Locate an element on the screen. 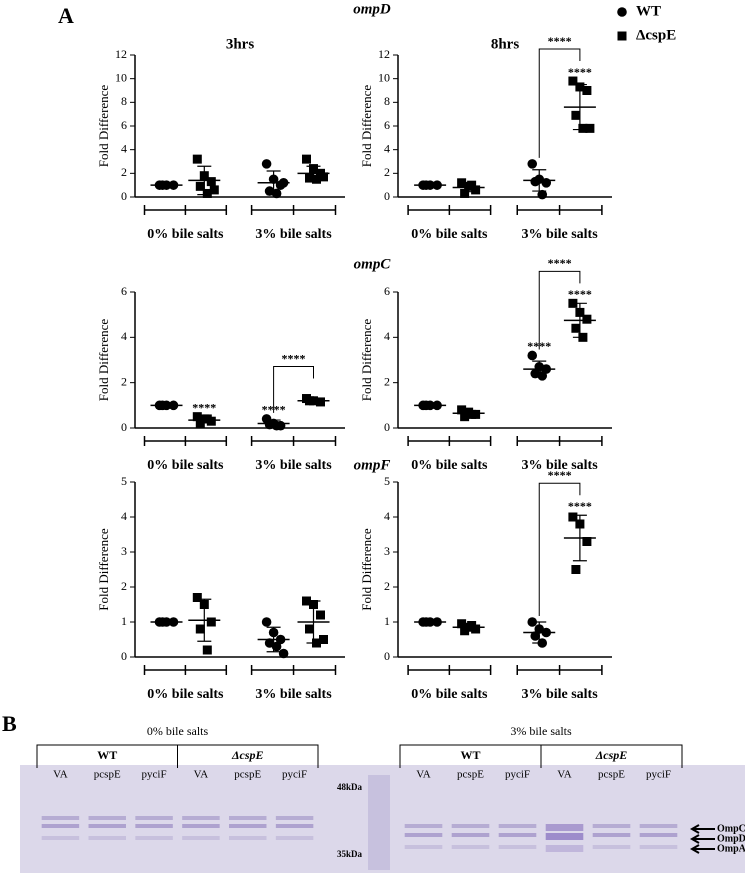  band-label: OmpA is located at coordinates (731, 848).